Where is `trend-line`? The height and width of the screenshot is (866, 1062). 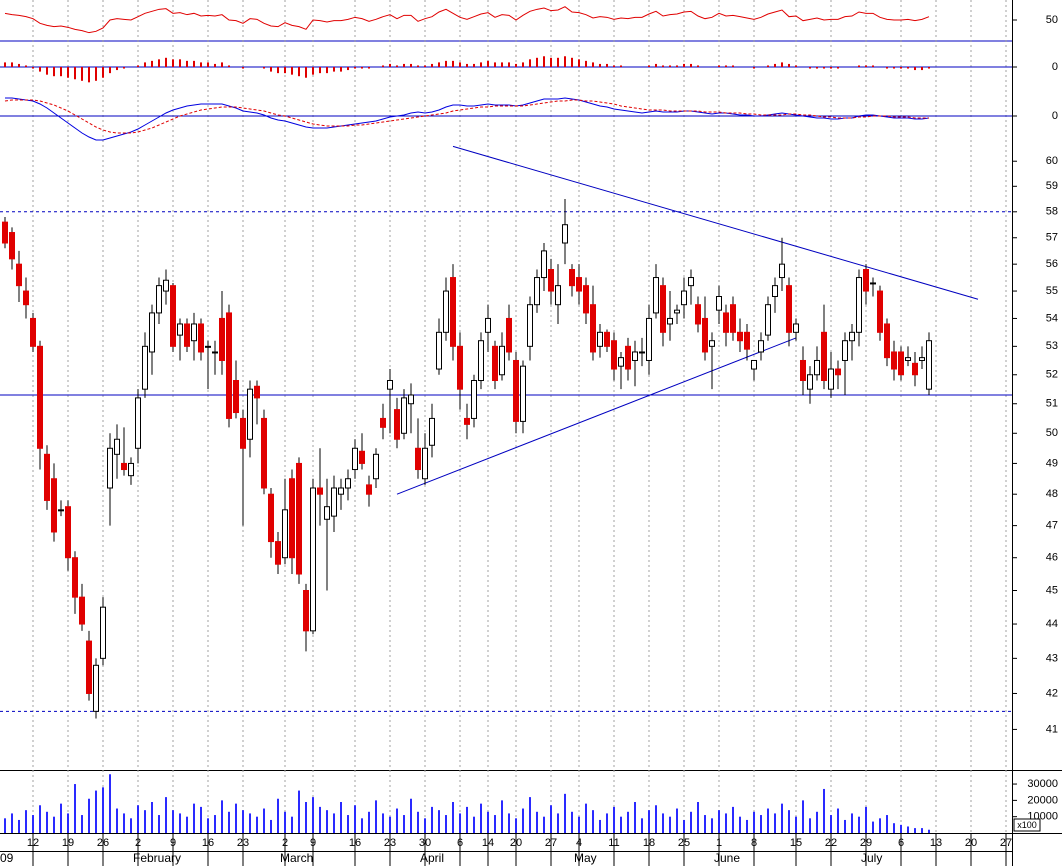 trend-line is located at coordinates (715, 222).